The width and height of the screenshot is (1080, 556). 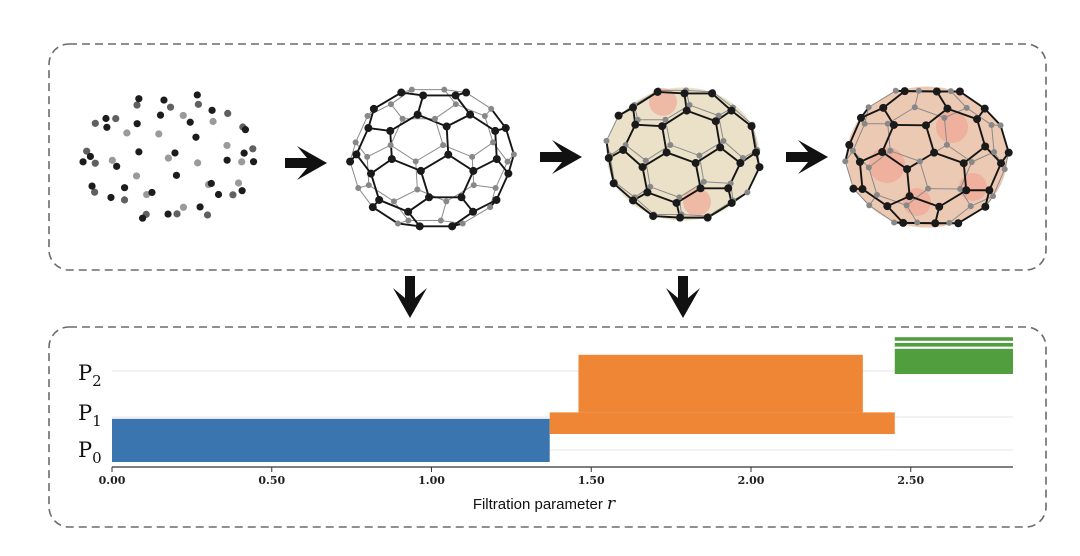 What do you see at coordinates (953, 339) in the screenshot?
I see `barcode-bar-p2` at bounding box center [953, 339].